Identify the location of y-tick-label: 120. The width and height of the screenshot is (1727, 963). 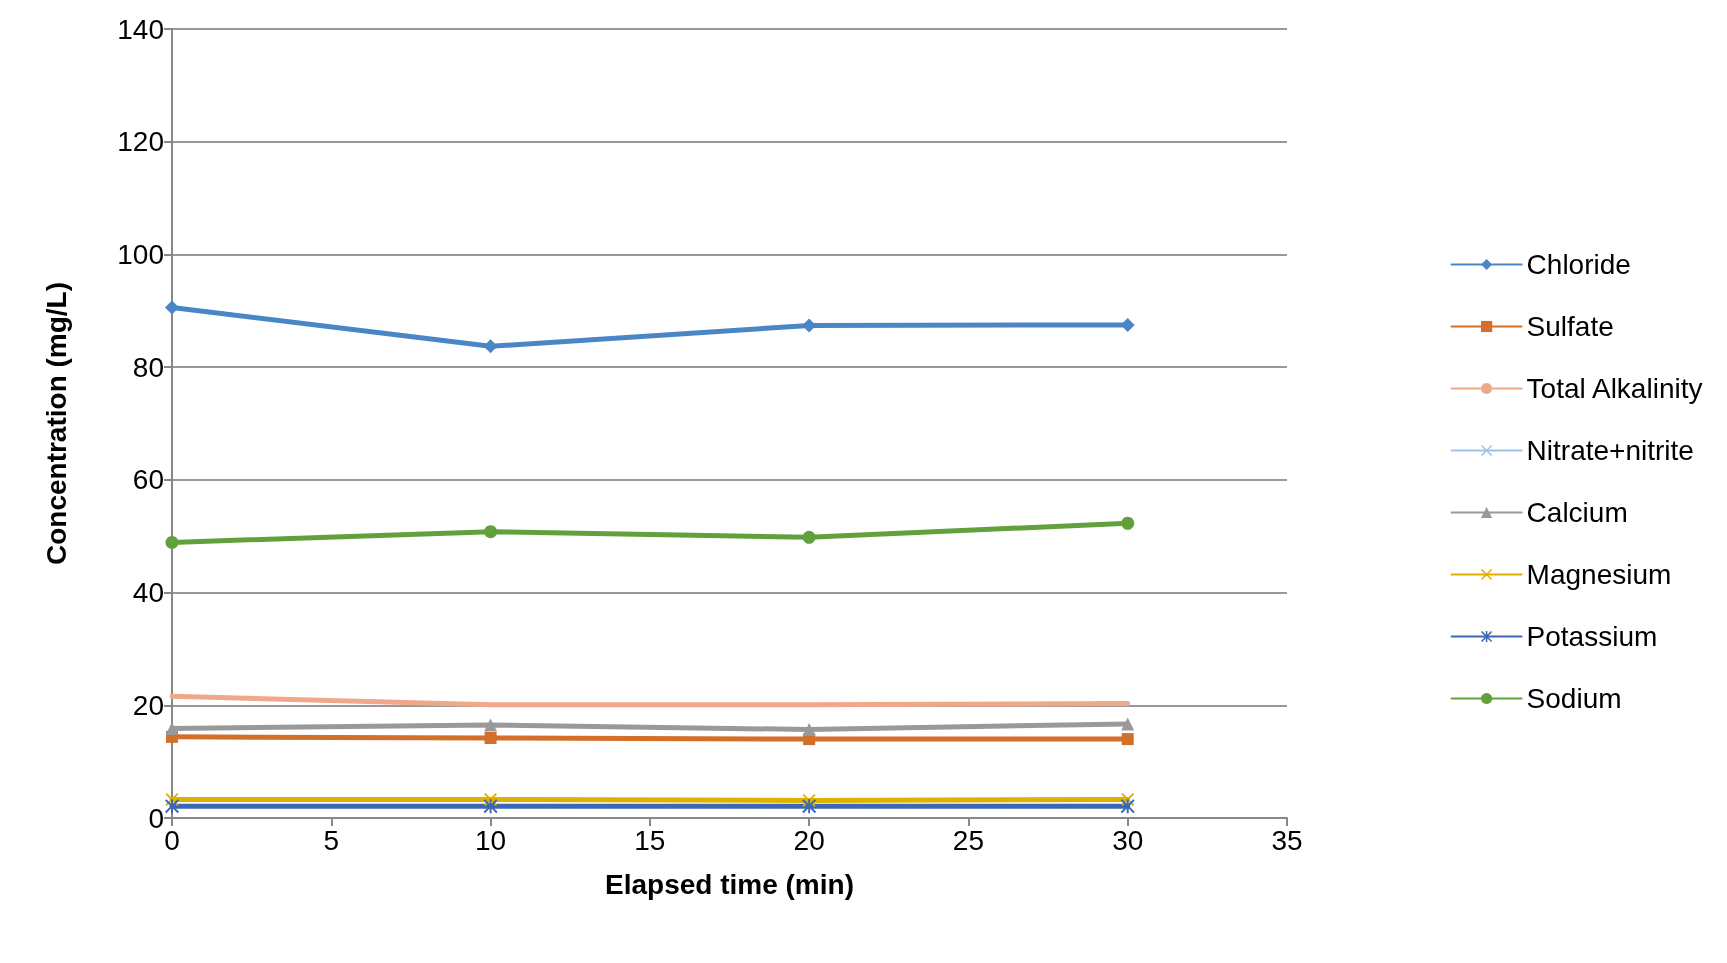
(140, 142).